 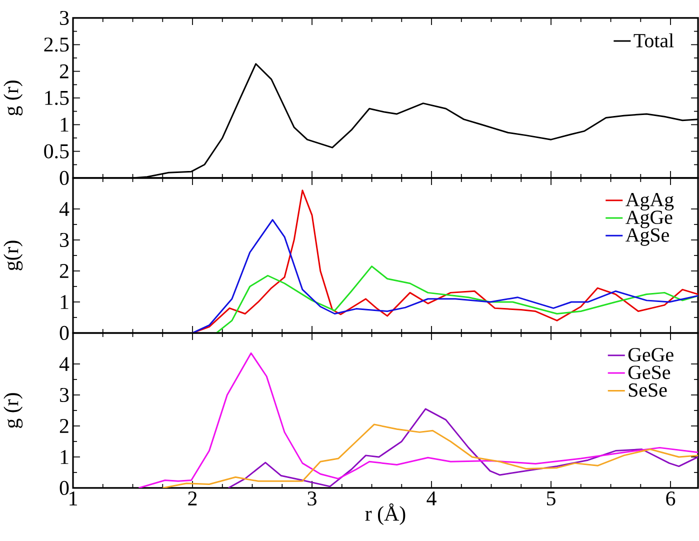 I want to click on legend-label: AgGe, so click(x=649, y=219).